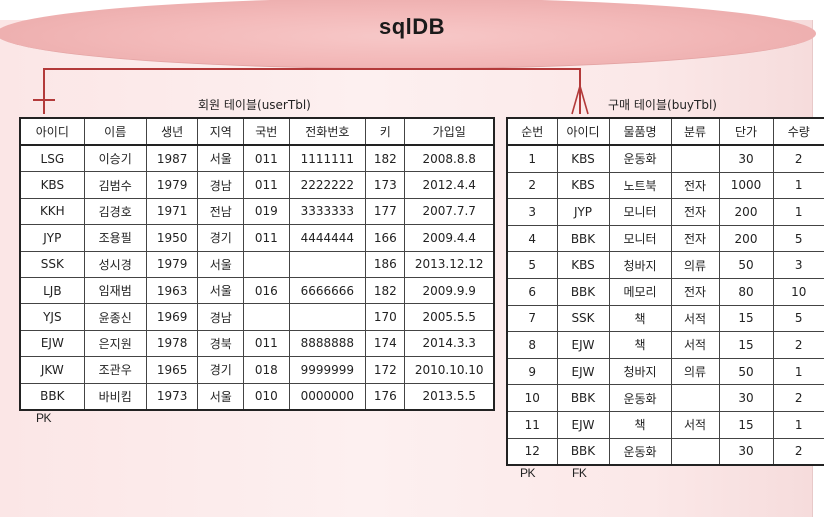 The height and width of the screenshot is (517, 824). I want to click on buy-table-cell: 10, so click(532, 398).